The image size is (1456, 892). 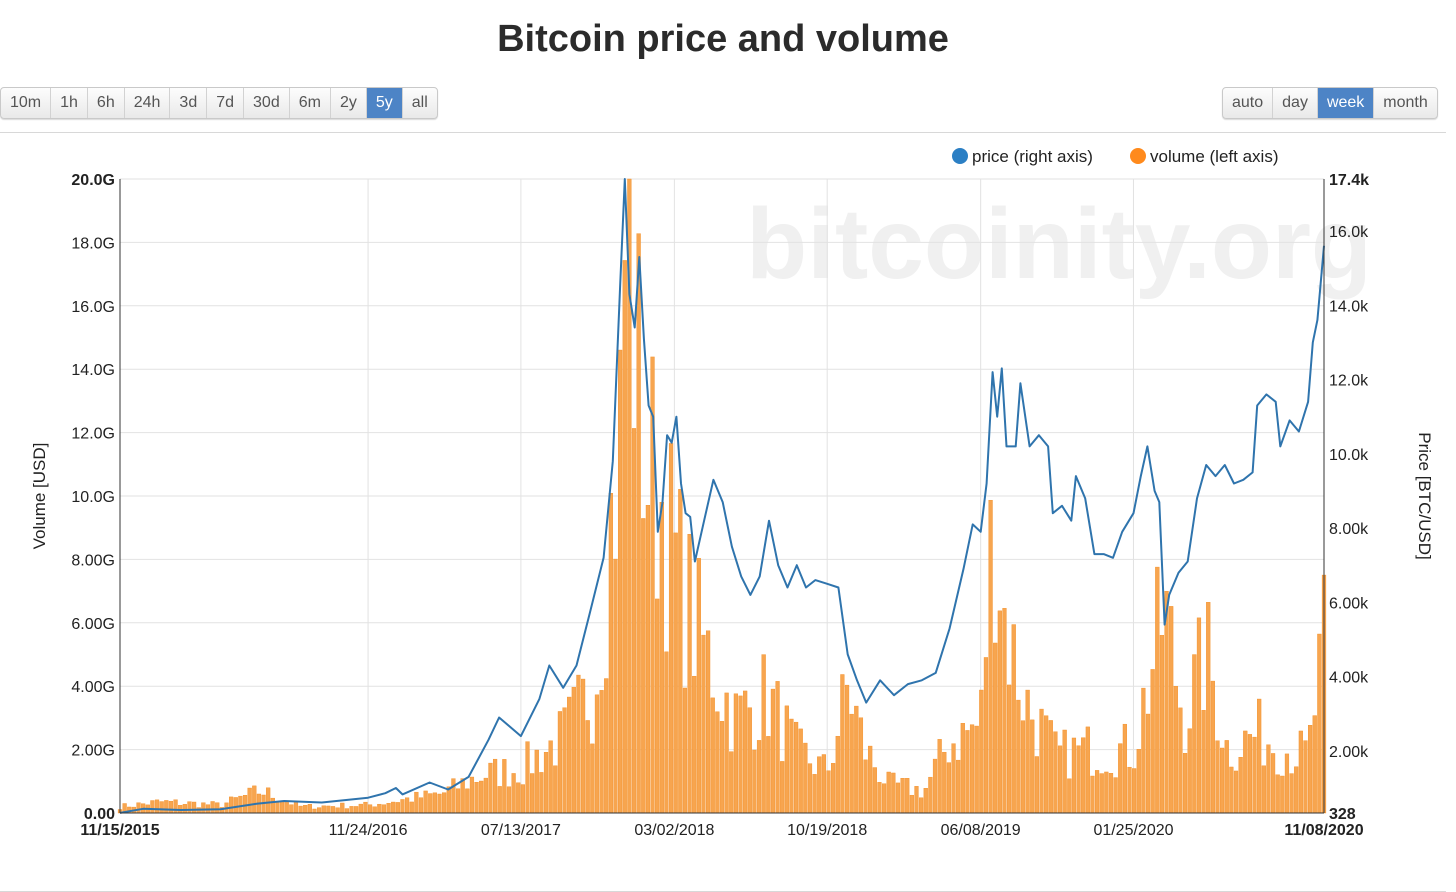 What do you see at coordinates (1248, 103) in the screenshot?
I see `resolution-auto-button: auto` at bounding box center [1248, 103].